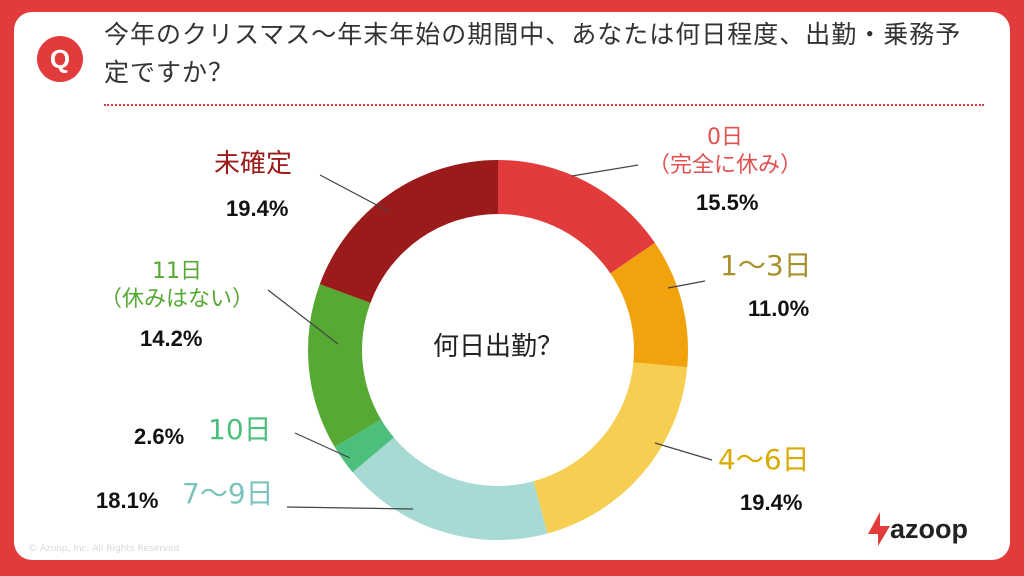  Describe the element at coordinates (544, 105) in the screenshot. I see `dotted-divider` at that location.